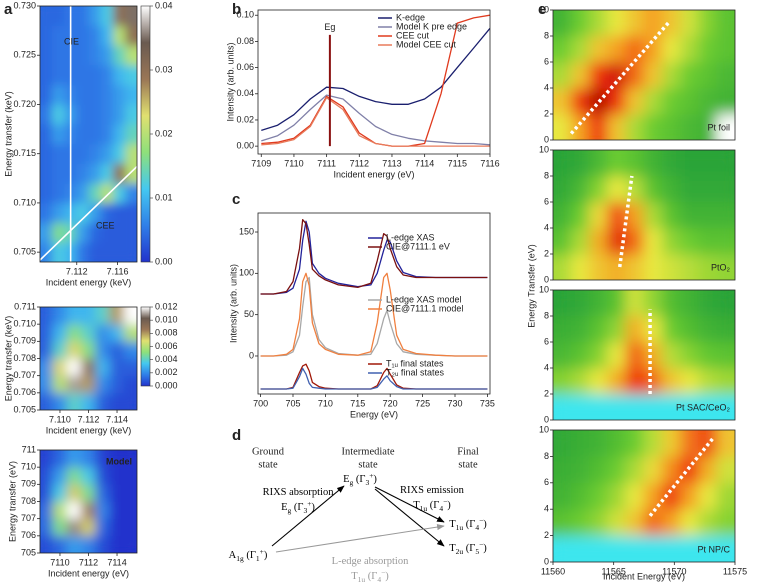 The image size is (760, 584). I want to click on label-part: 3, so click(305, 510).